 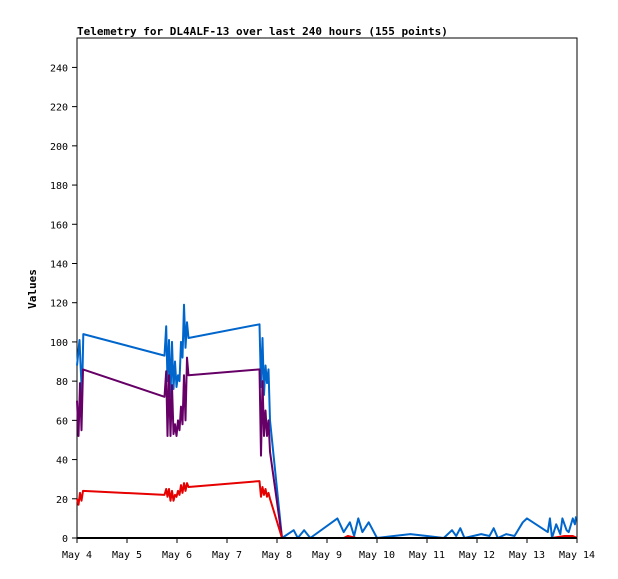 What do you see at coordinates (59, 108) in the screenshot?
I see `y-tick-label: 220` at bounding box center [59, 108].